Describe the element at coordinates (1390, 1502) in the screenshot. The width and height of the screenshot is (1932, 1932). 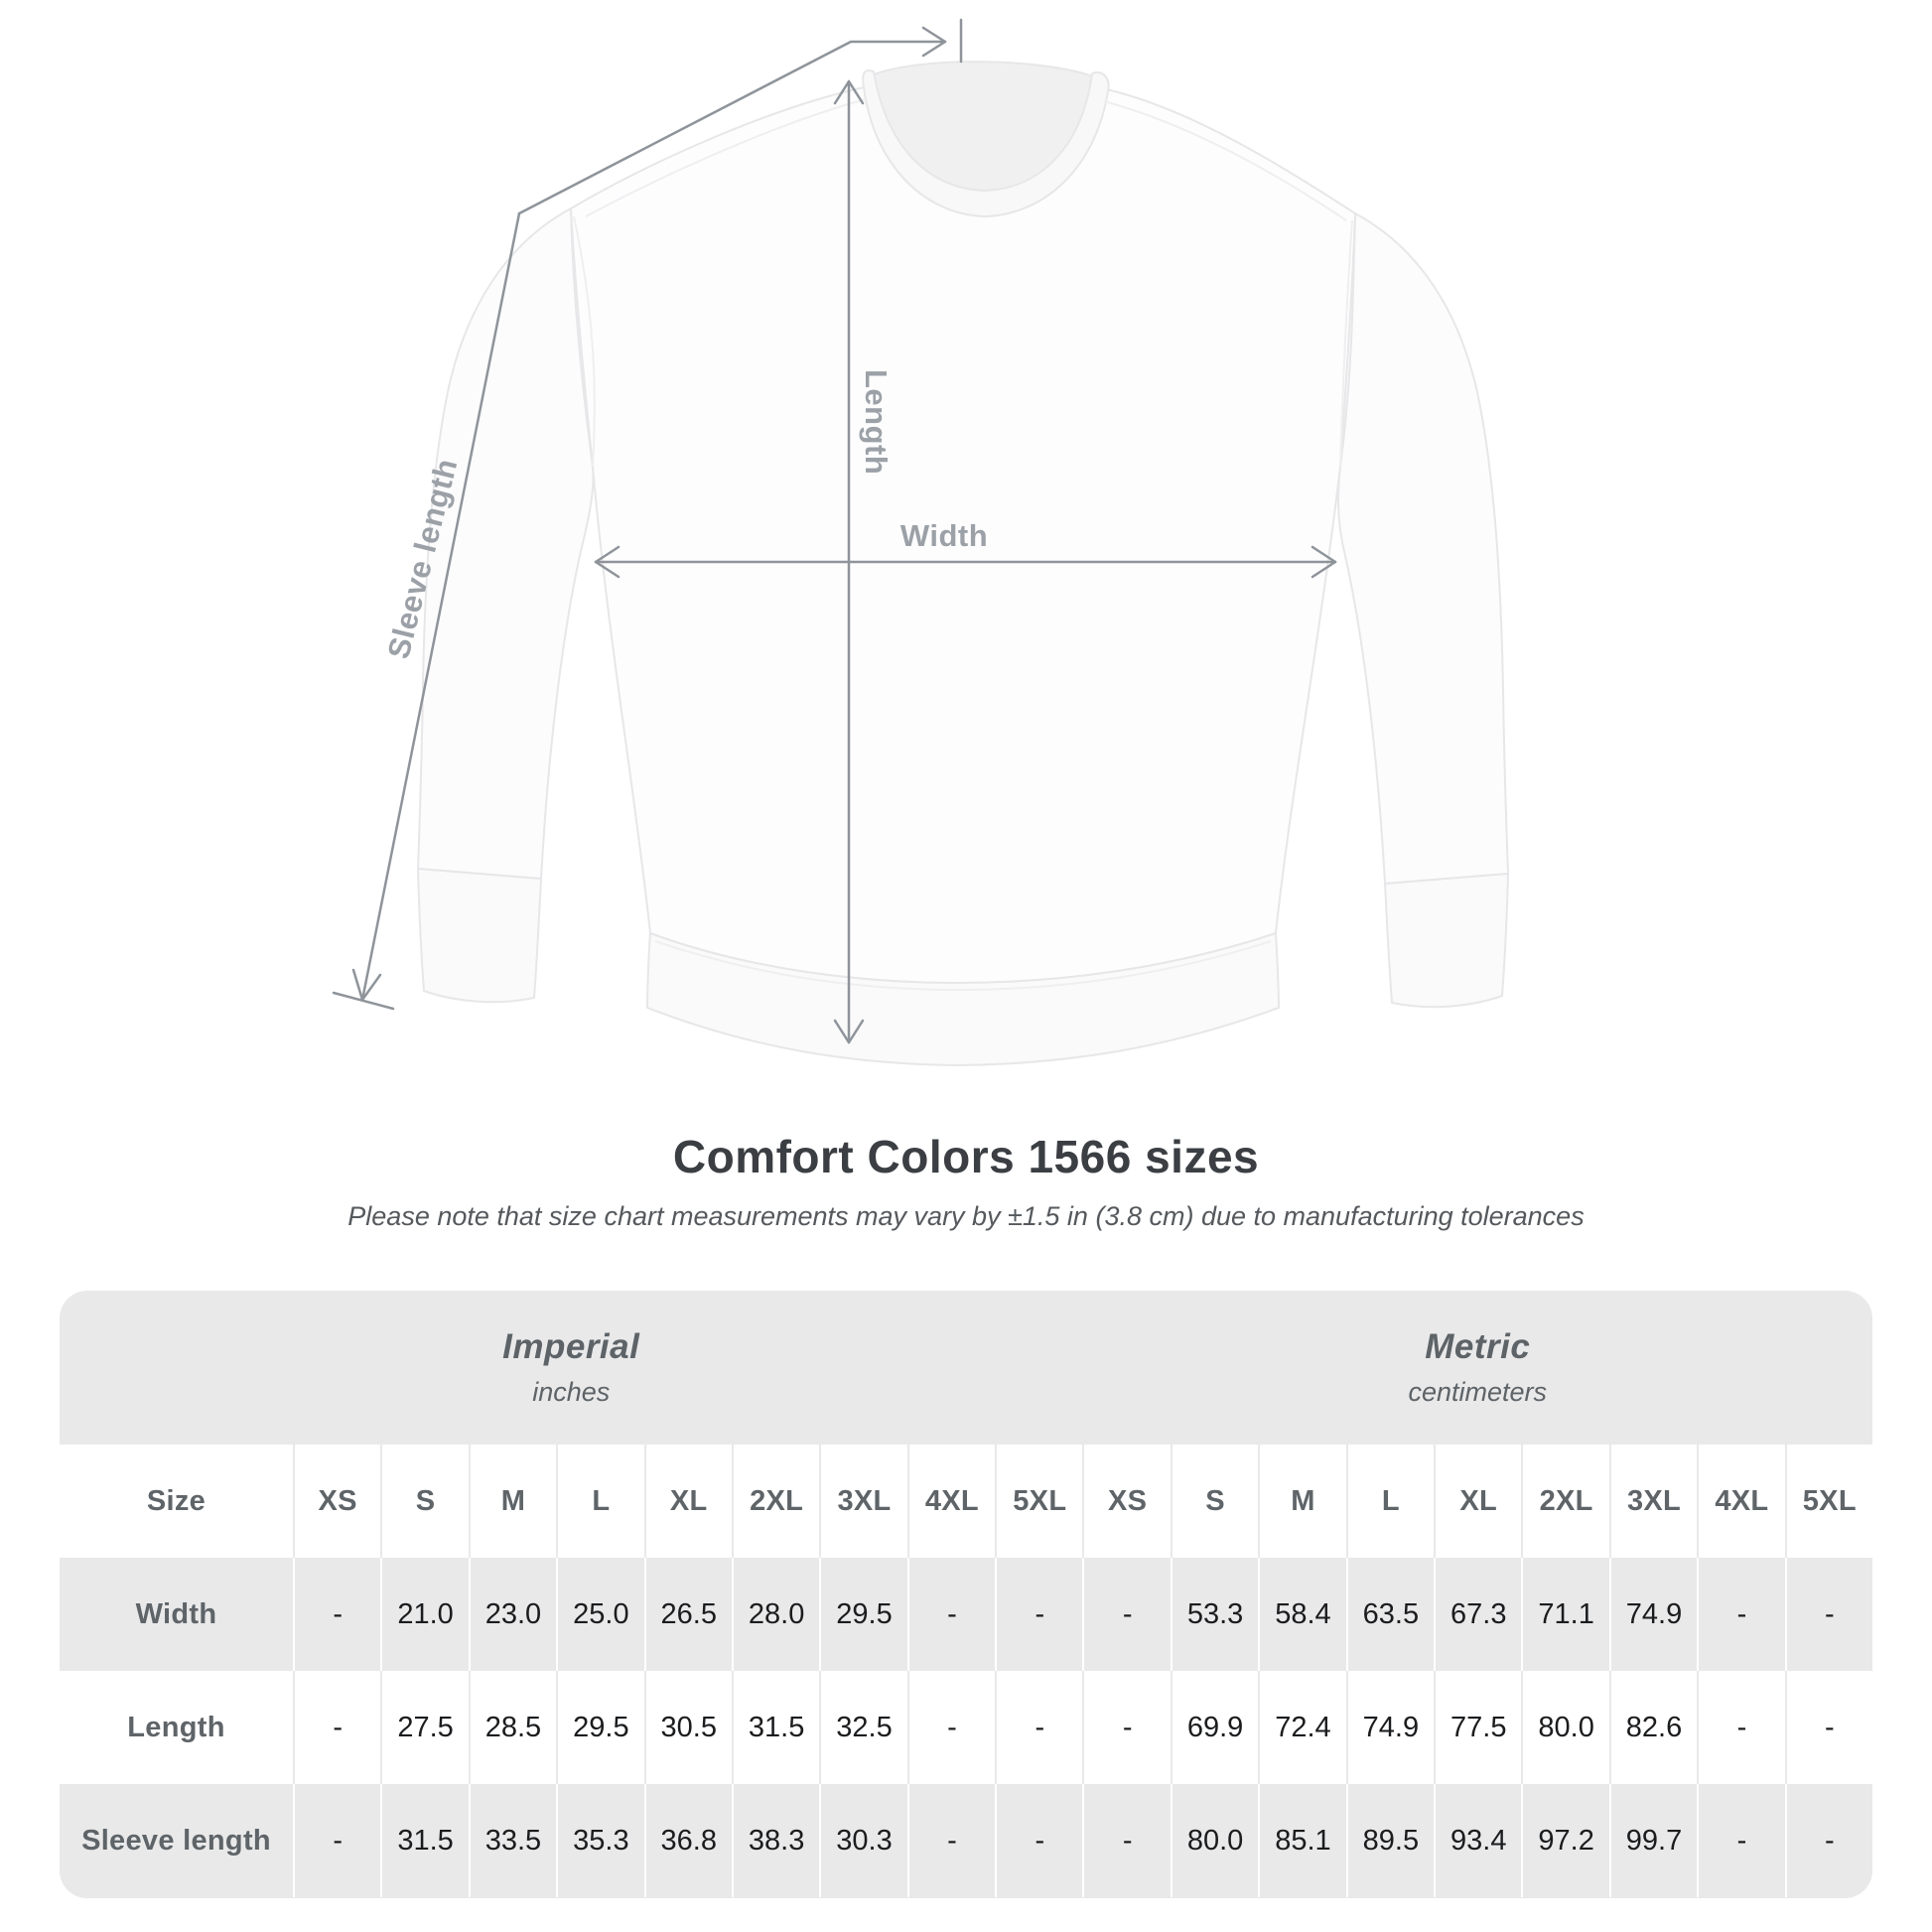
I see `metric-size-header: L` at that location.